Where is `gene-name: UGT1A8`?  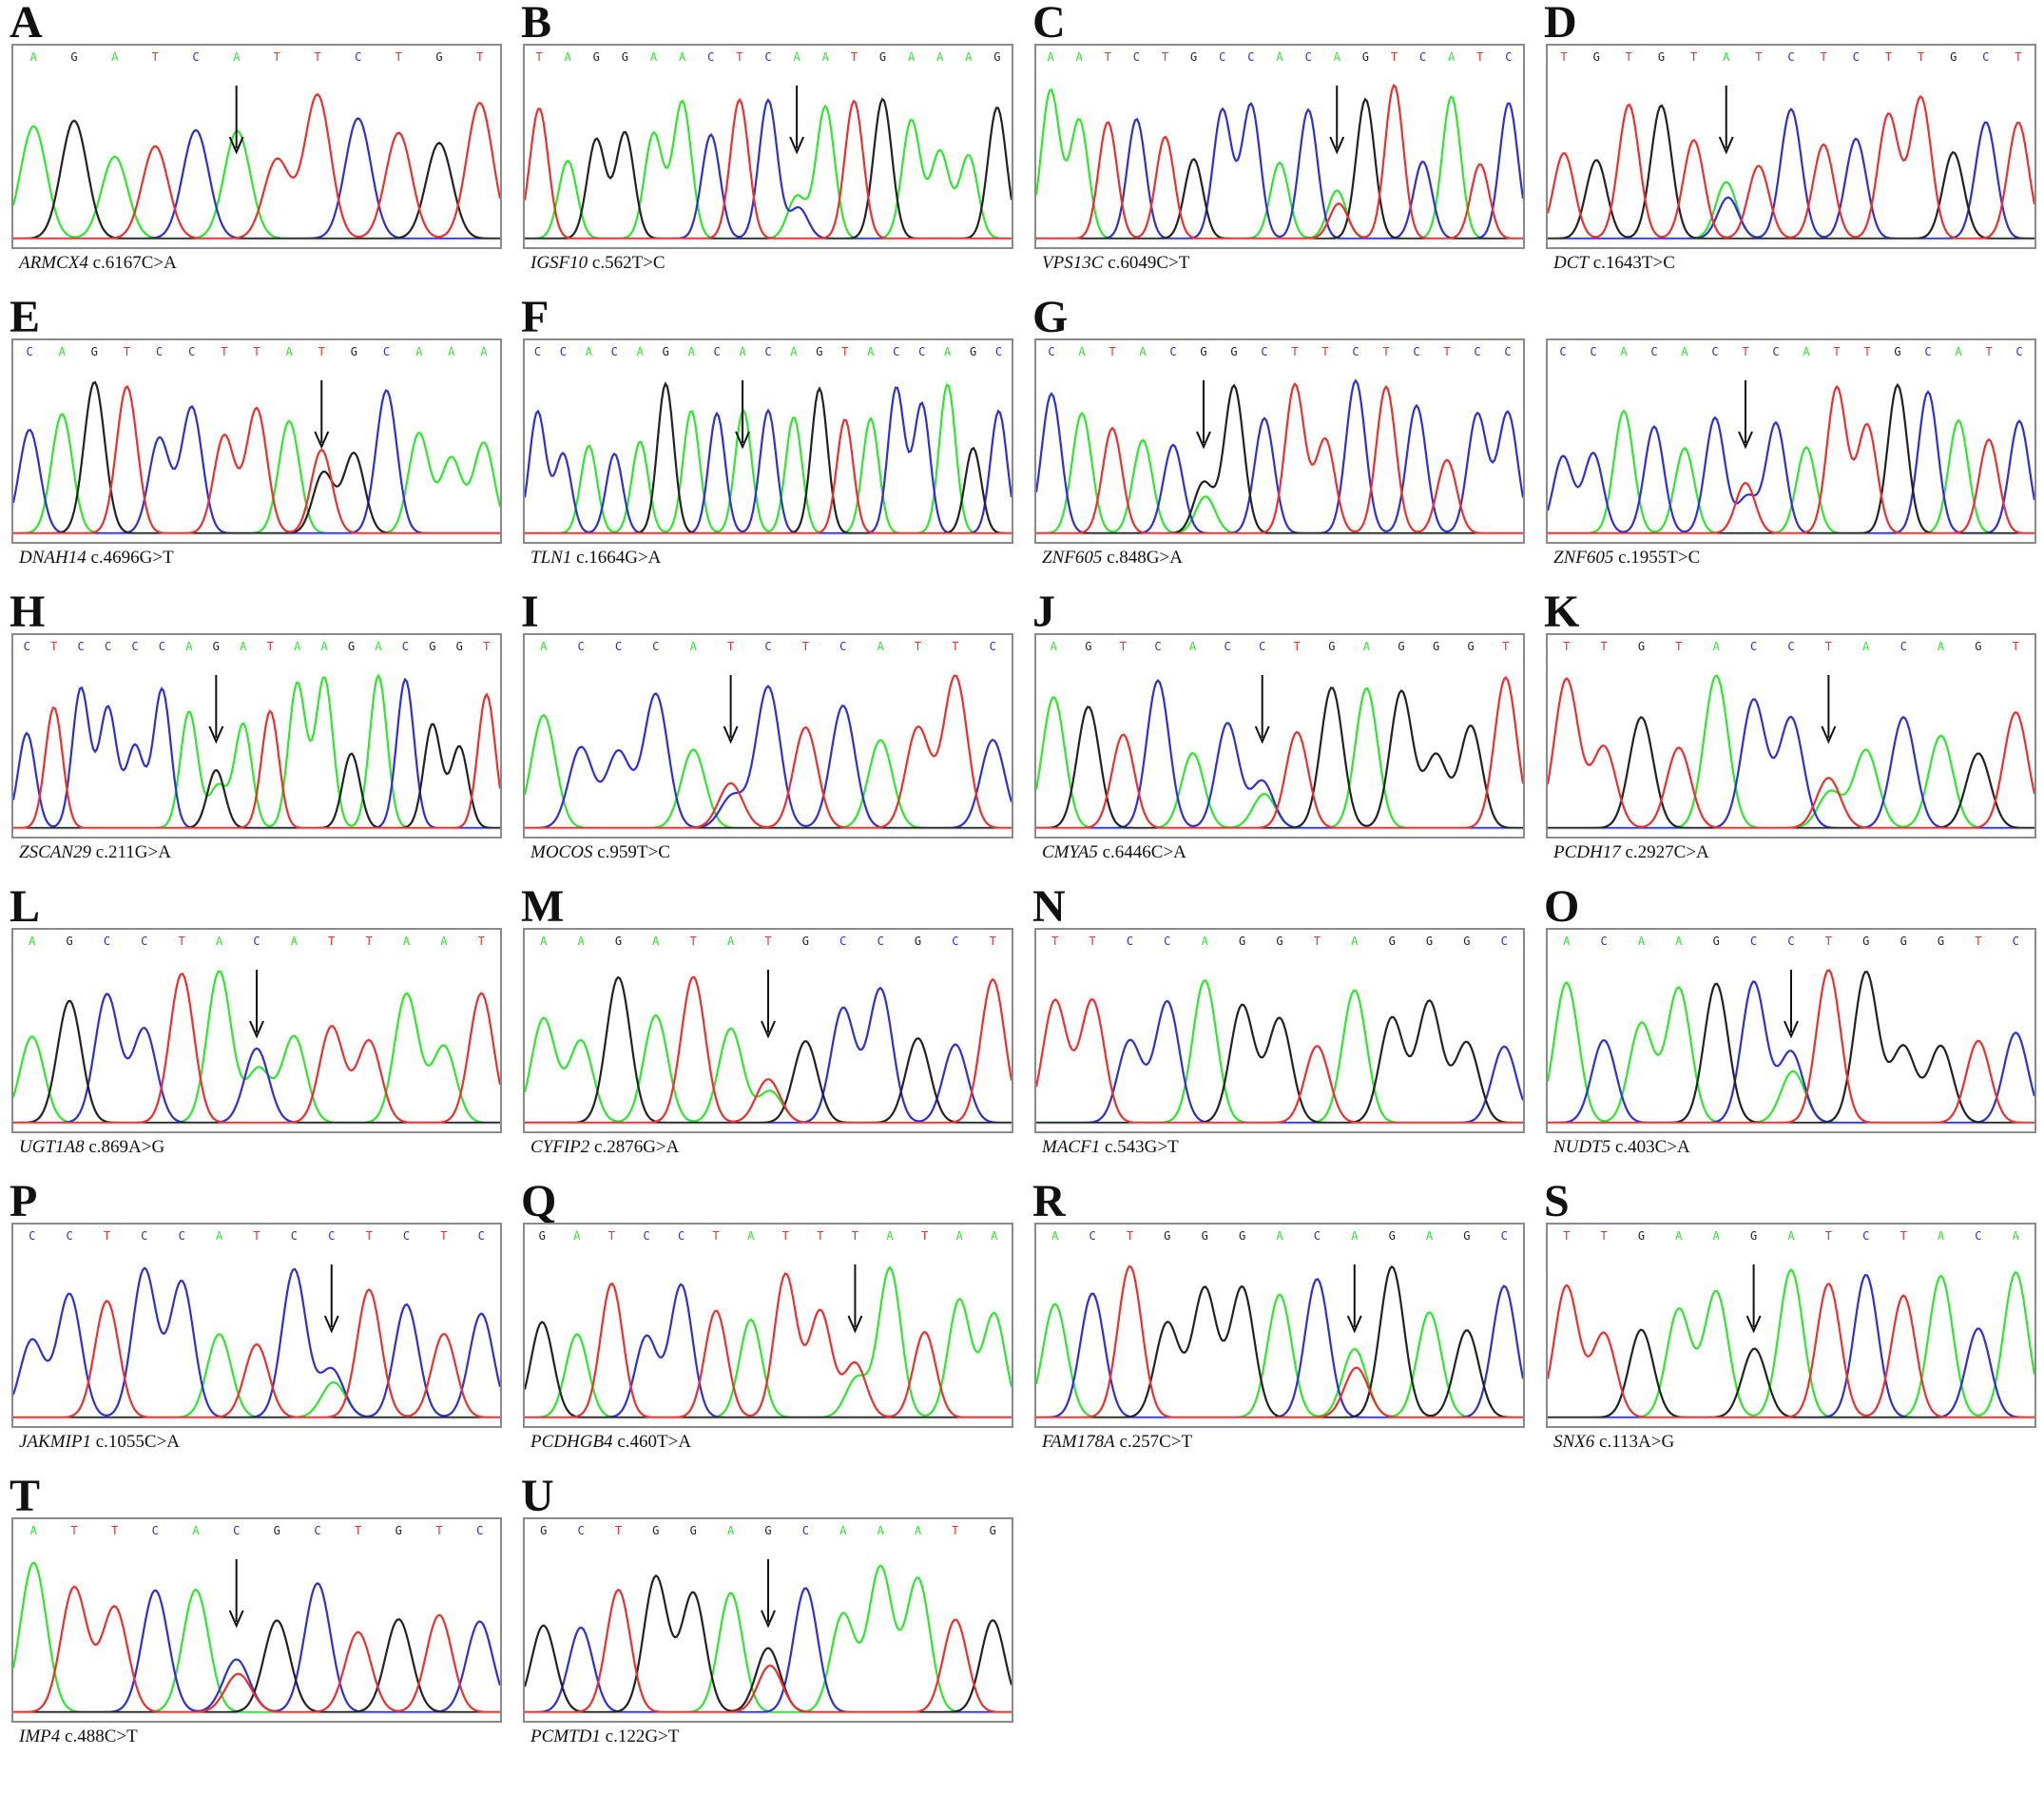 gene-name: UGT1A8 is located at coordinates (52, 1147).